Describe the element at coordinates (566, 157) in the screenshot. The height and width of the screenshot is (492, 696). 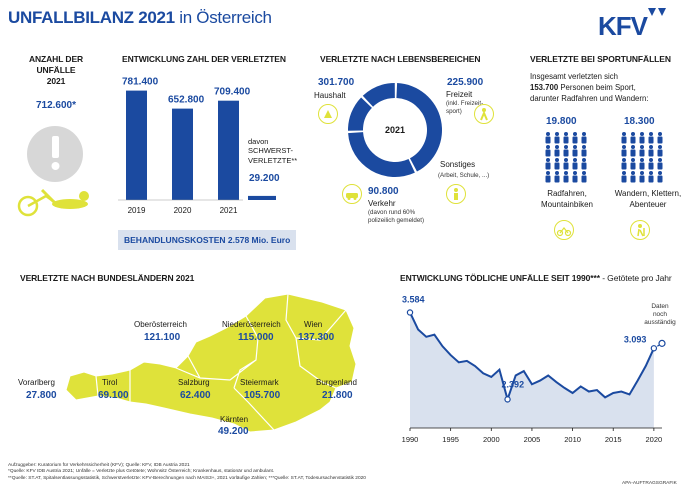
I see `cycling-people-icon` at that location.